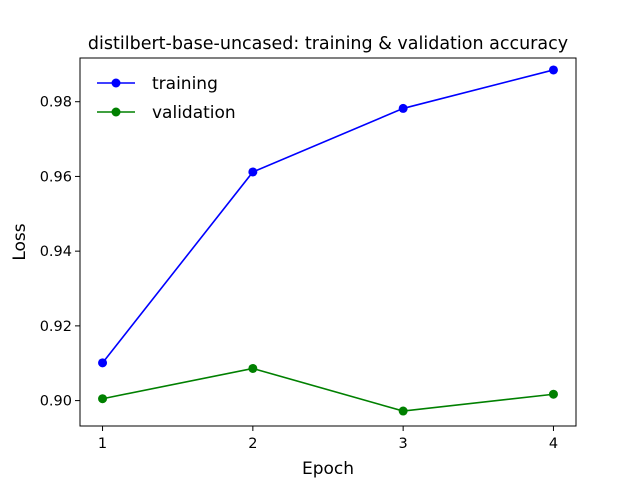 The image size is (640, 480). What do you see at coordinates (194, 113) in the screenshot?
I see `legend-label-validation: validation` at bounding box center [194, 113].